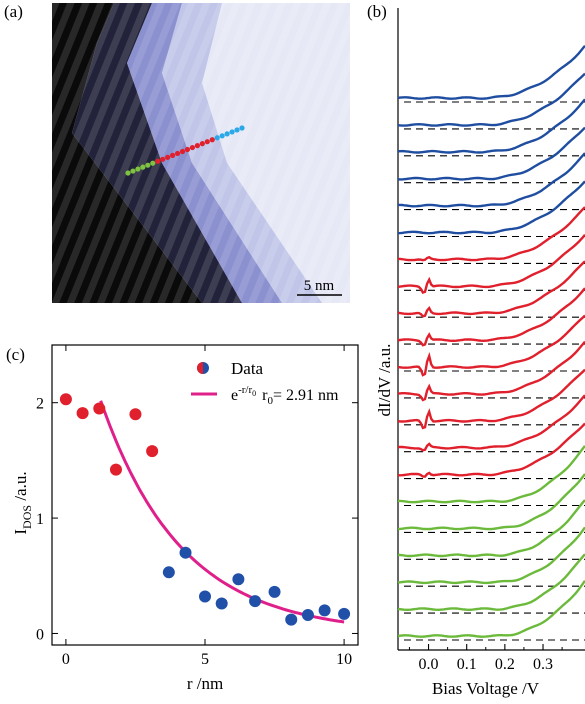 Image resolution: width=585 pixels, height=704 pixels. I want to click on decay-y-tick-label: 2, so click(40, 404).